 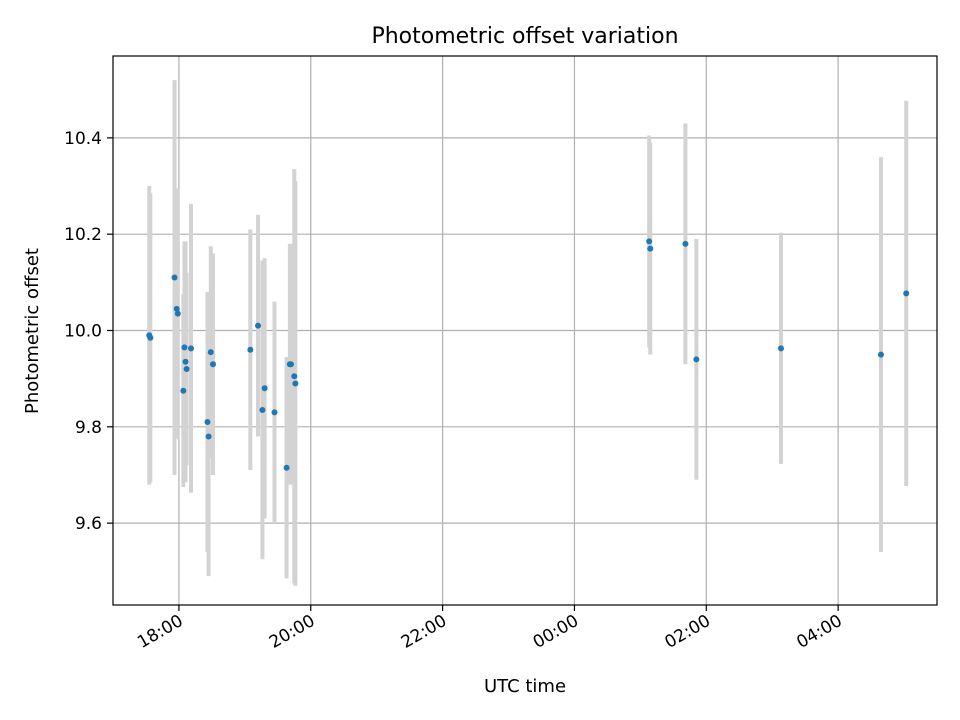 What do you see at coordinates (83, 332) in the screenshot?
I see `y-tick-label: 10.0` at bounding box center [83, 332].